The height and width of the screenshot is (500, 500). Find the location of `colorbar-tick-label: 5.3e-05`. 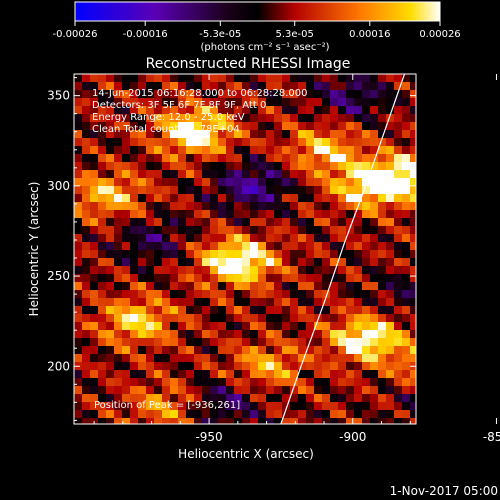

colorbar-tick-label: 5.3e-05 is located at coordinates (295, 34).